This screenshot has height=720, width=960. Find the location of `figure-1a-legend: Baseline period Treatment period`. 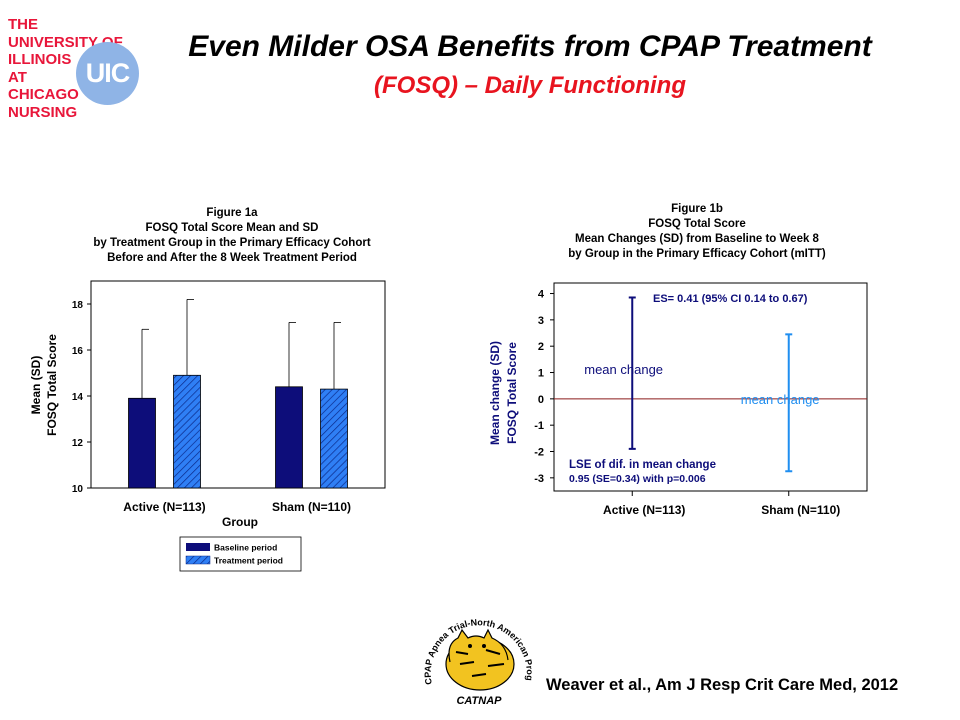

figure-1a-legend: Baseline period Treatment period is located at coordinates (240, 554).